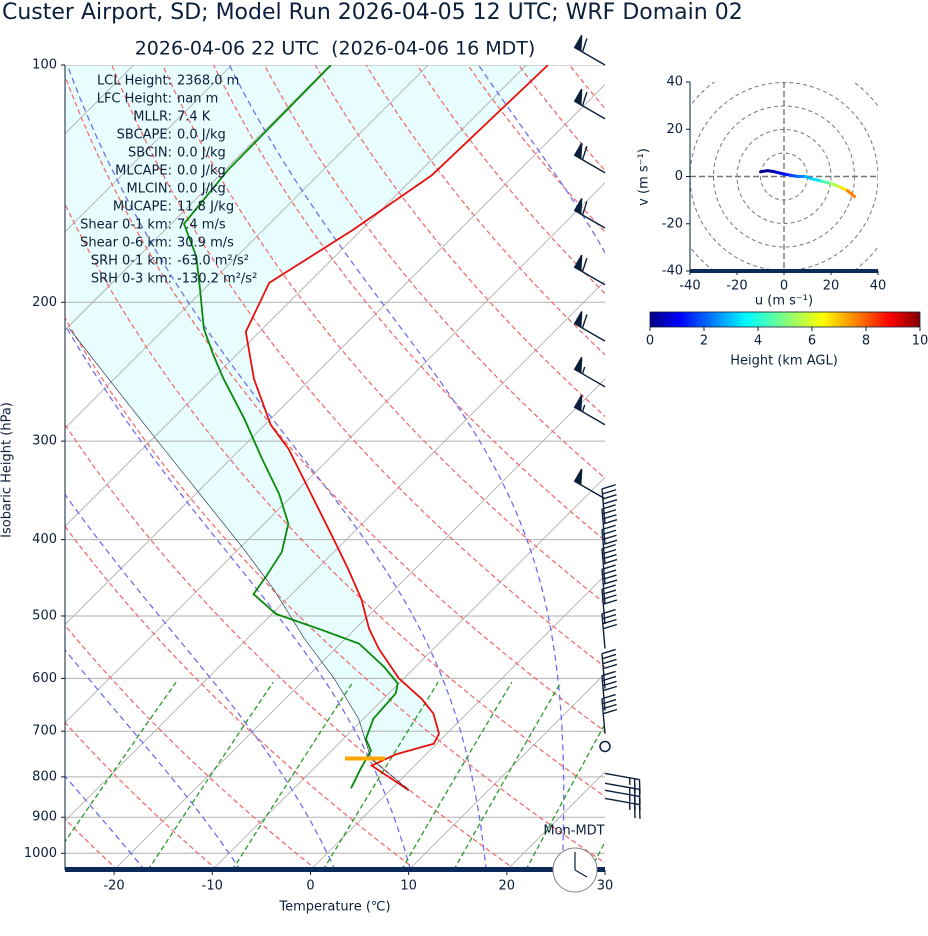  Describe the element at coordinates (920, 341) in the screenshot. I see `colorbar-tick-label: 10` at that location.